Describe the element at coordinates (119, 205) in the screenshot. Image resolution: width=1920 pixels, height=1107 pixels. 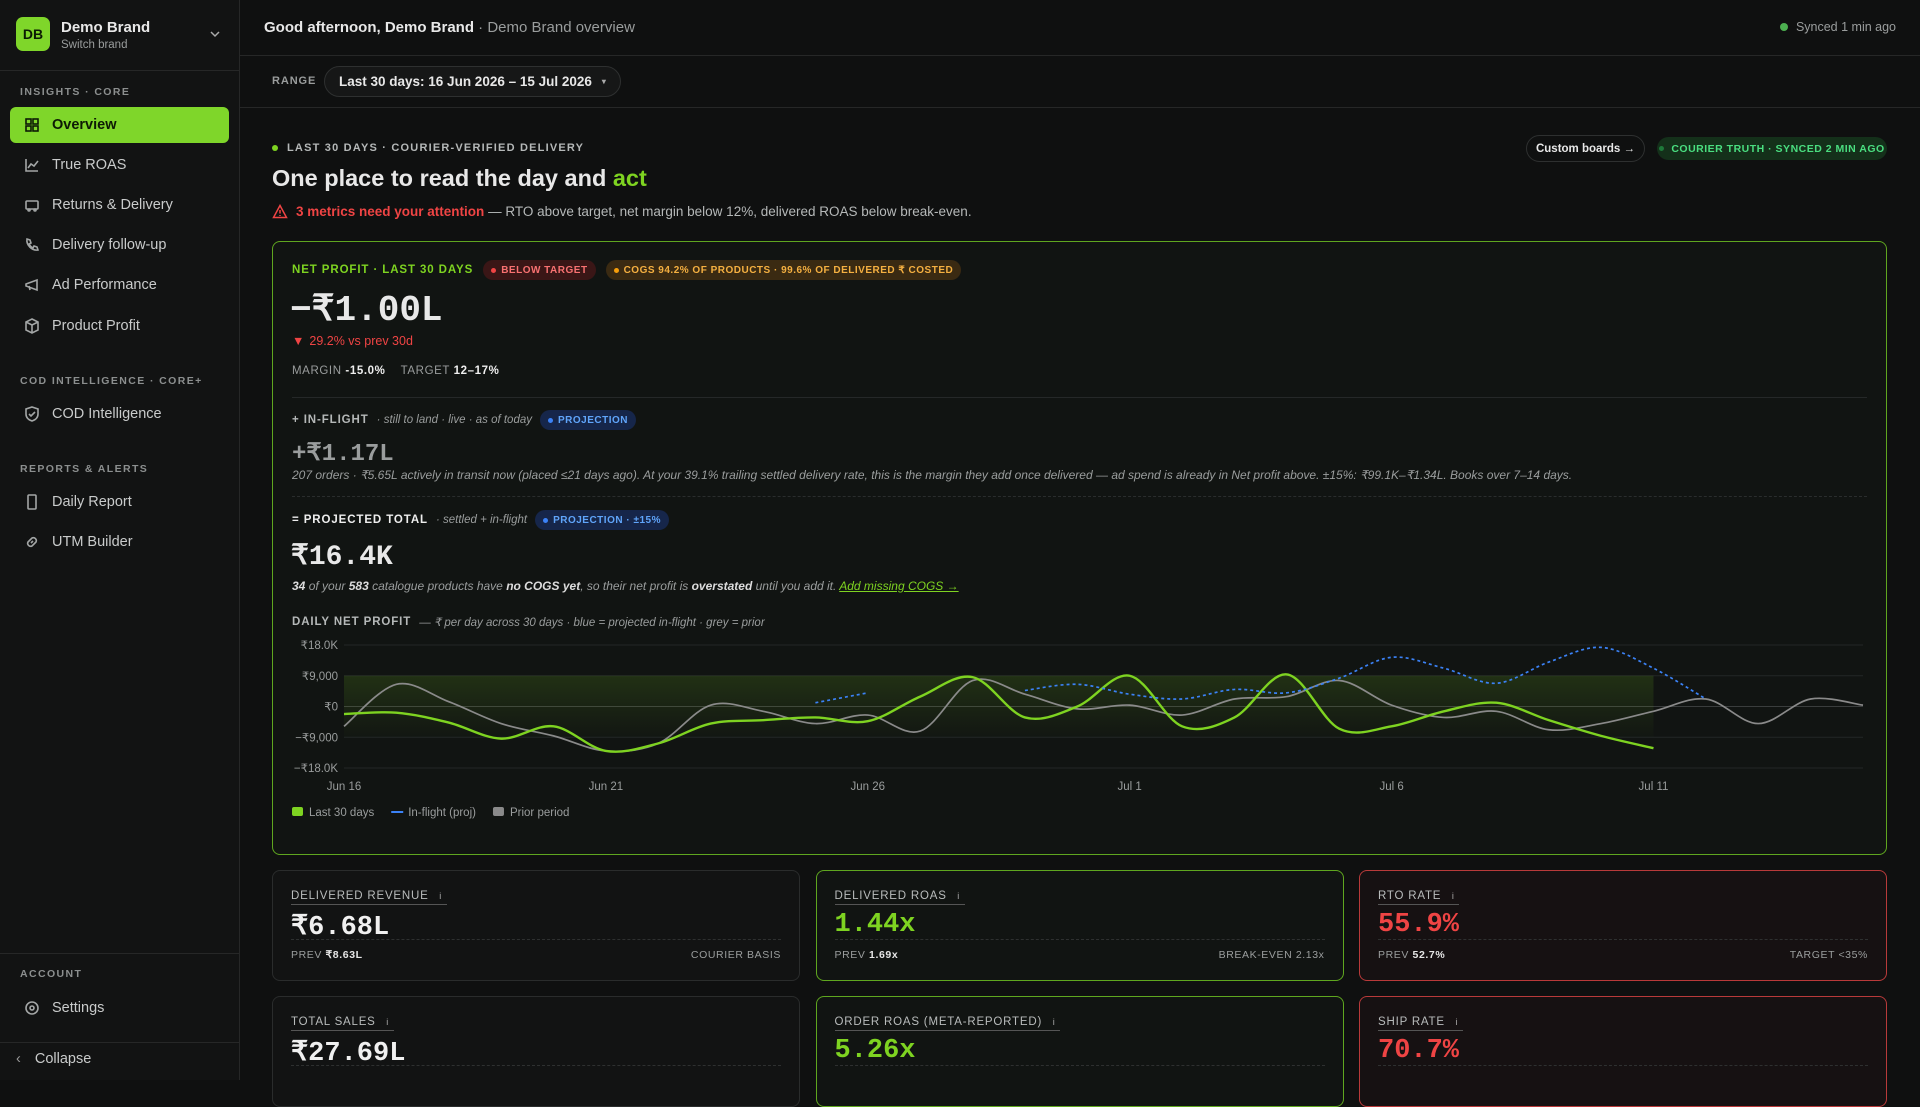
I see `nav-item: Returns & Delivery` at that location.